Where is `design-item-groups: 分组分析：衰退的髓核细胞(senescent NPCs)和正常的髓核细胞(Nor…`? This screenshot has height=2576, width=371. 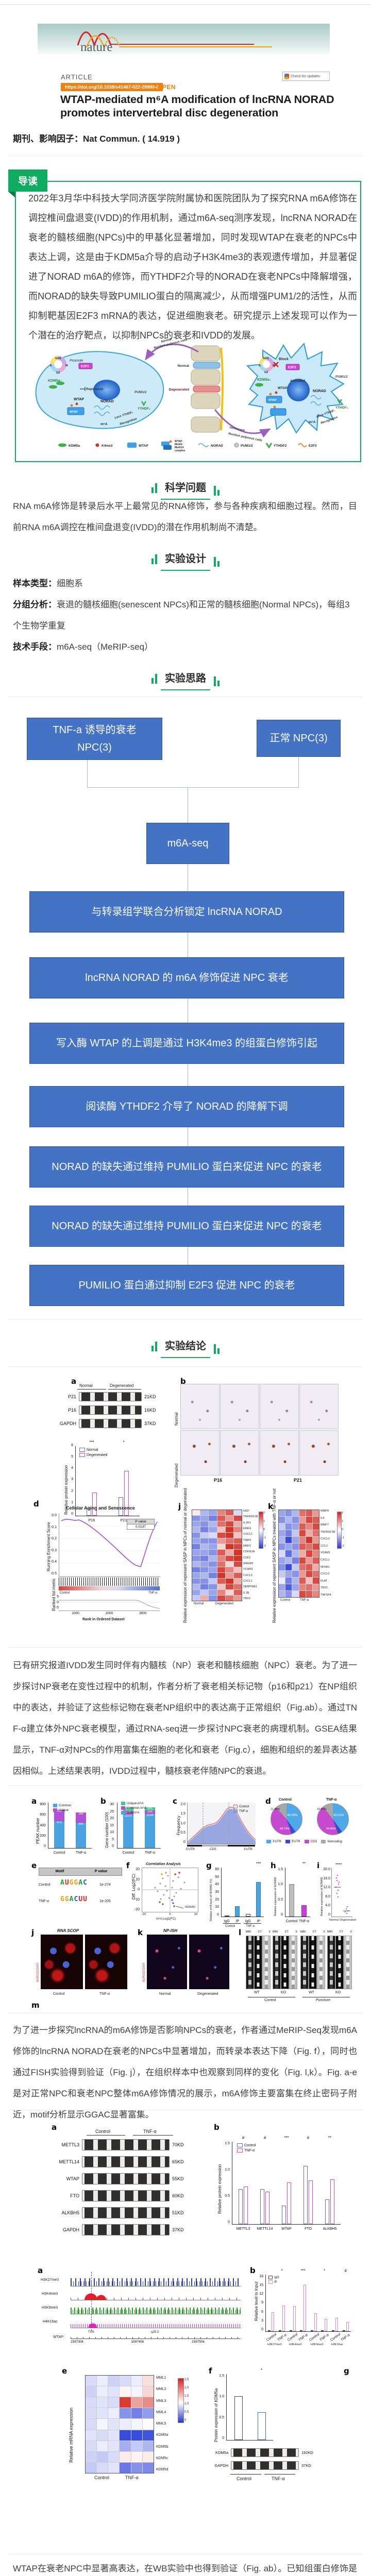 design-item-groups: 分组分析：衰退的髓核细胞(senescent NPCs)和正常的髓核细胞(Nor… is located at coordinates (181, 615).